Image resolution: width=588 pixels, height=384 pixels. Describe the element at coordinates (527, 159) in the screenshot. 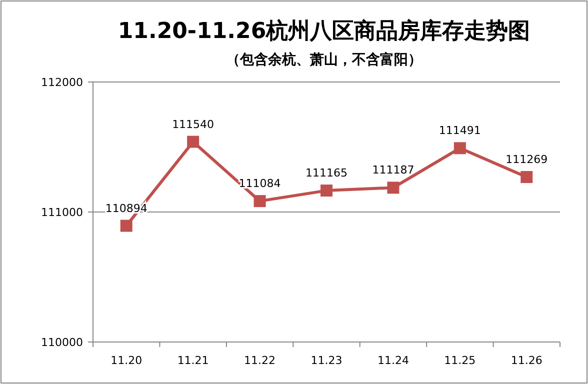

I see `data-label: 111269` at that location.